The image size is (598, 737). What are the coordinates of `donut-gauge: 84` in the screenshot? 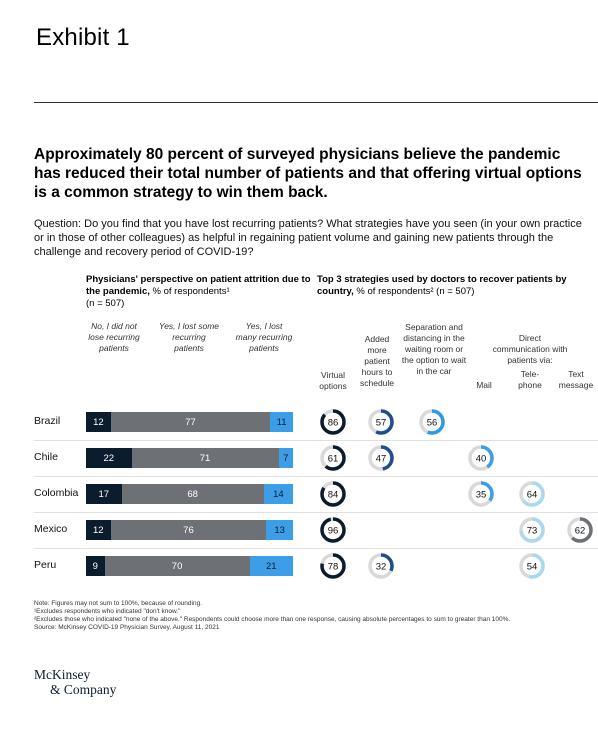 It's located at (333, 494).